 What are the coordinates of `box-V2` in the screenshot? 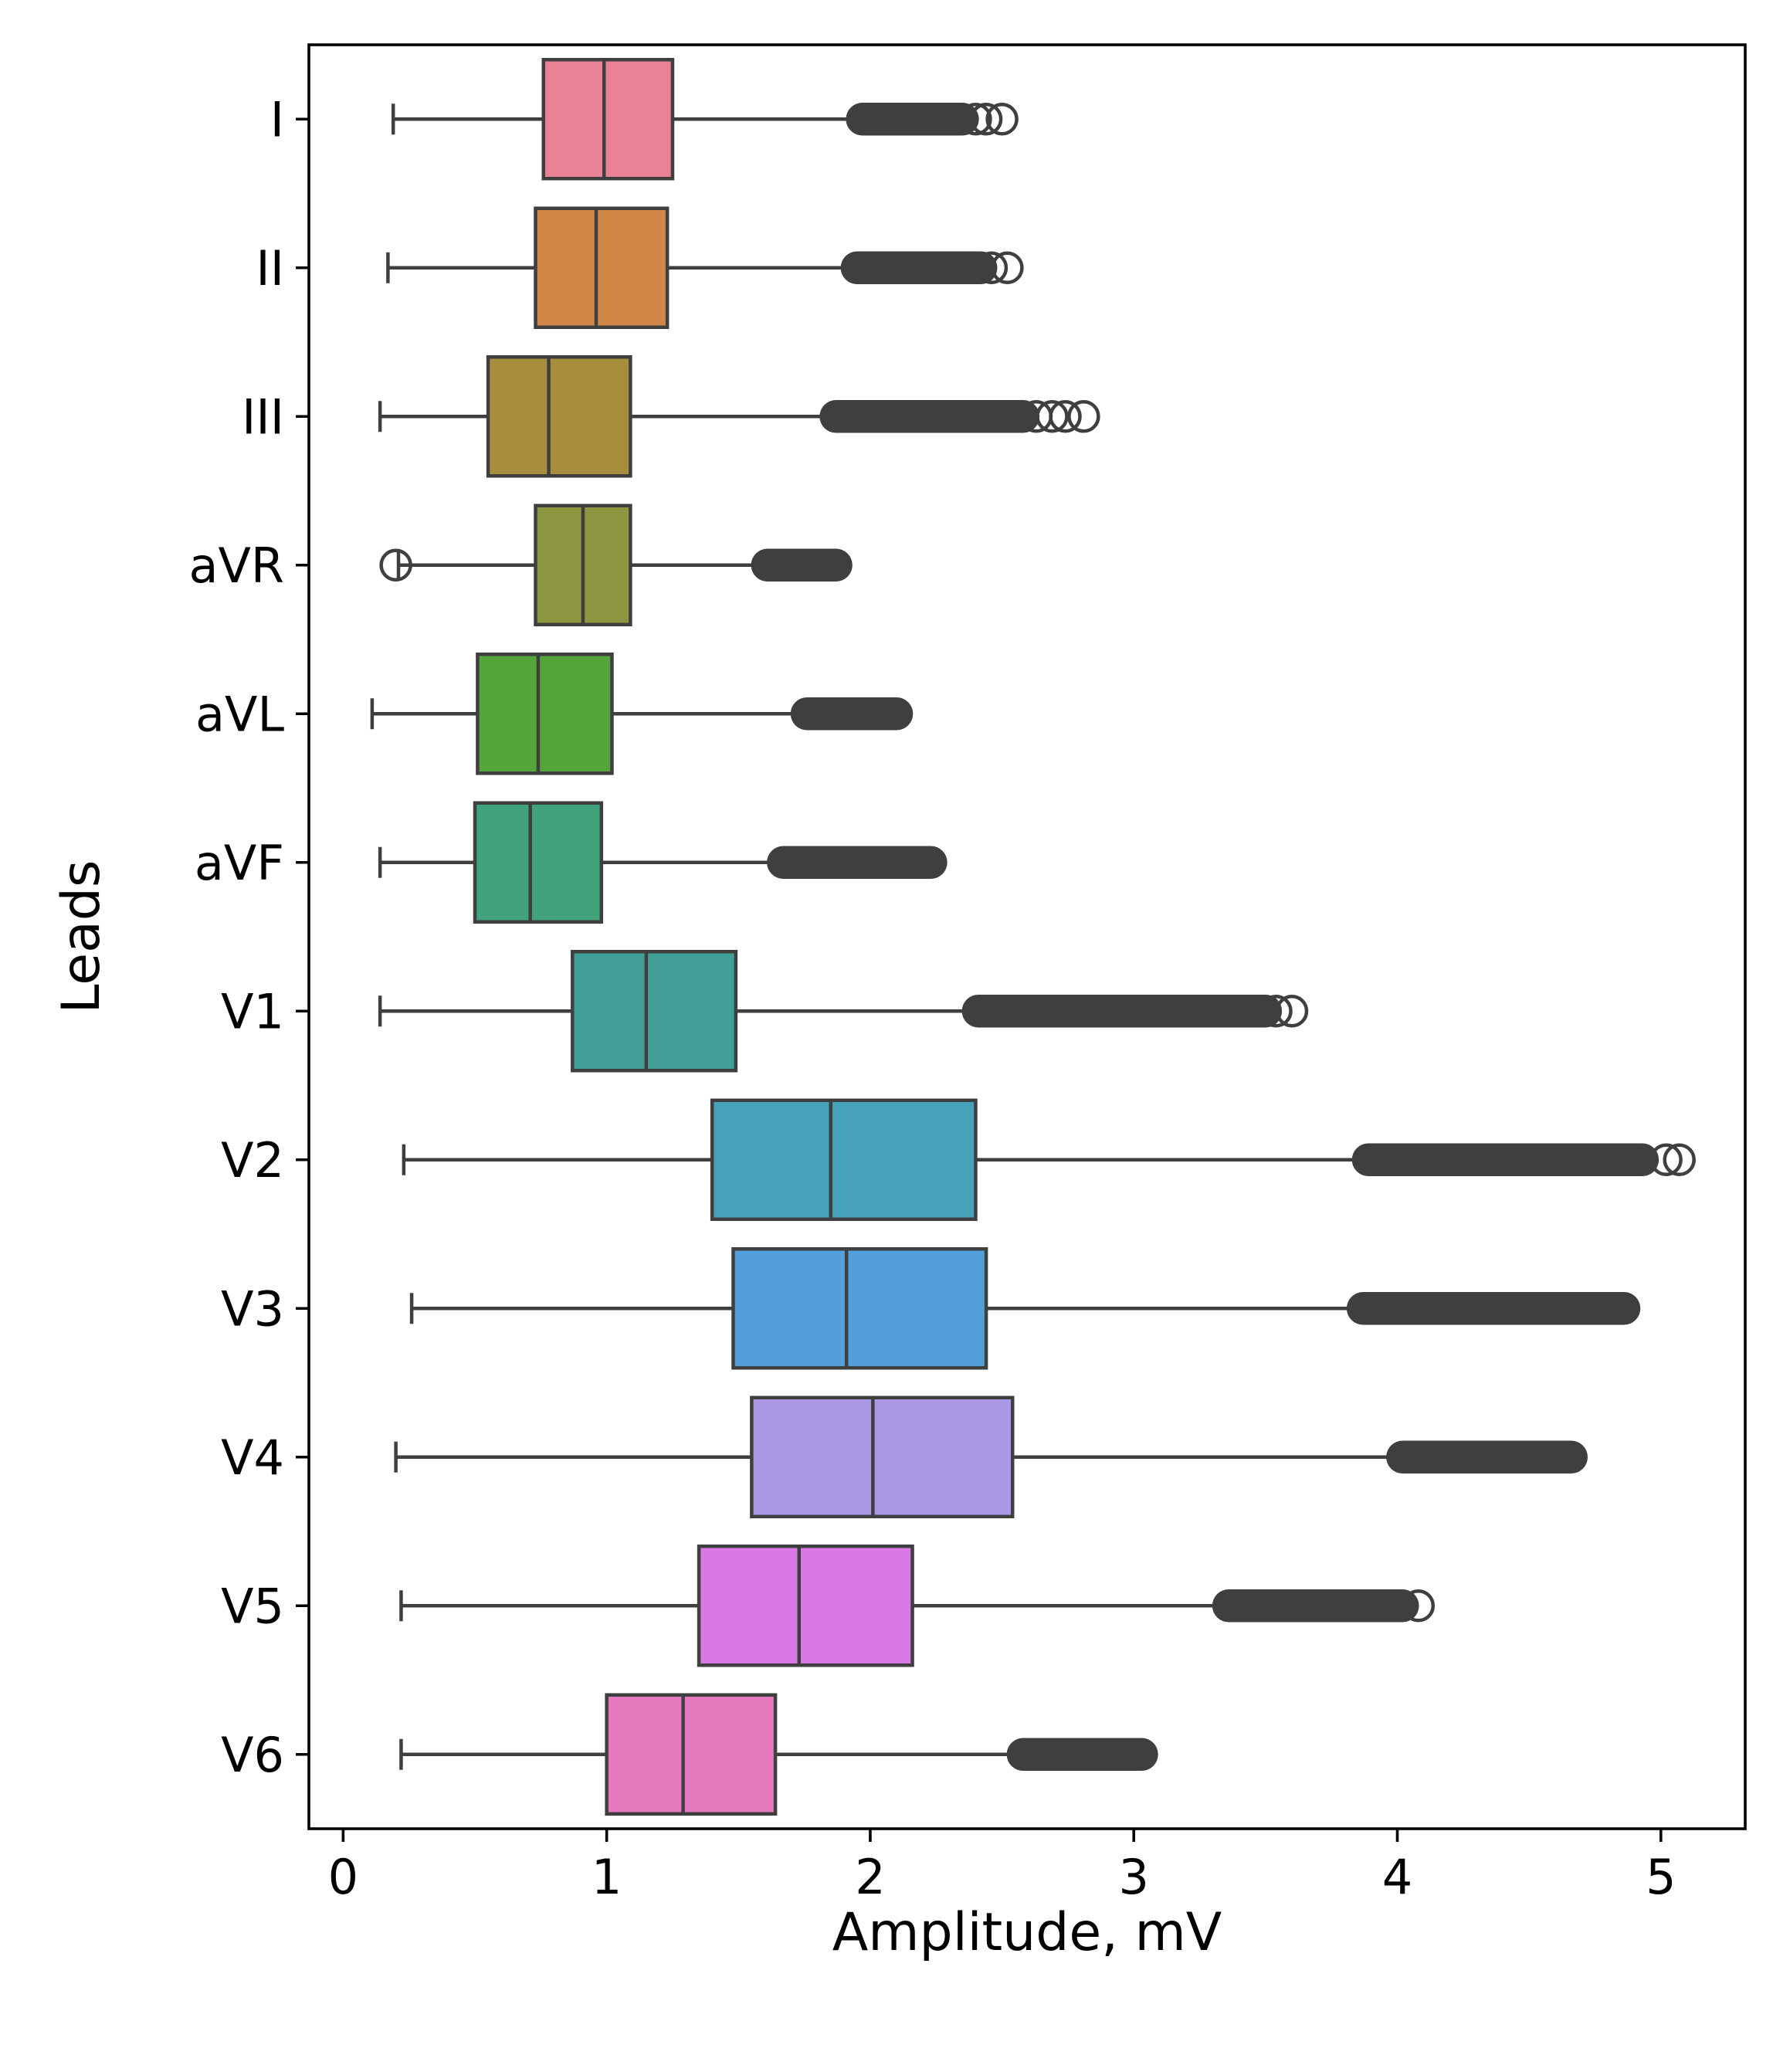 It's located at (844, 1159).